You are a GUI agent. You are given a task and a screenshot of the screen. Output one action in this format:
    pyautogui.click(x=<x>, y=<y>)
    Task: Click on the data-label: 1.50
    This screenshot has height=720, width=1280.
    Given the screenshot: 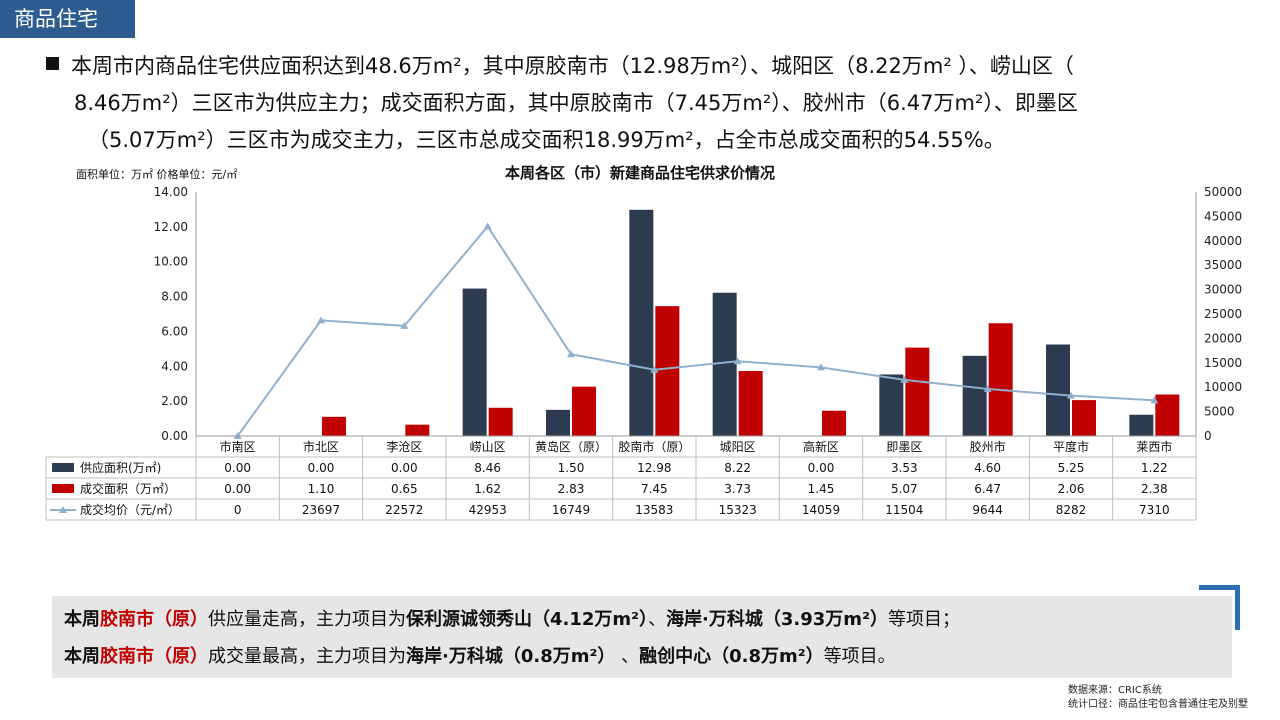 What is the action you would take?
    pyautogui.click(x=571, y=468)
    